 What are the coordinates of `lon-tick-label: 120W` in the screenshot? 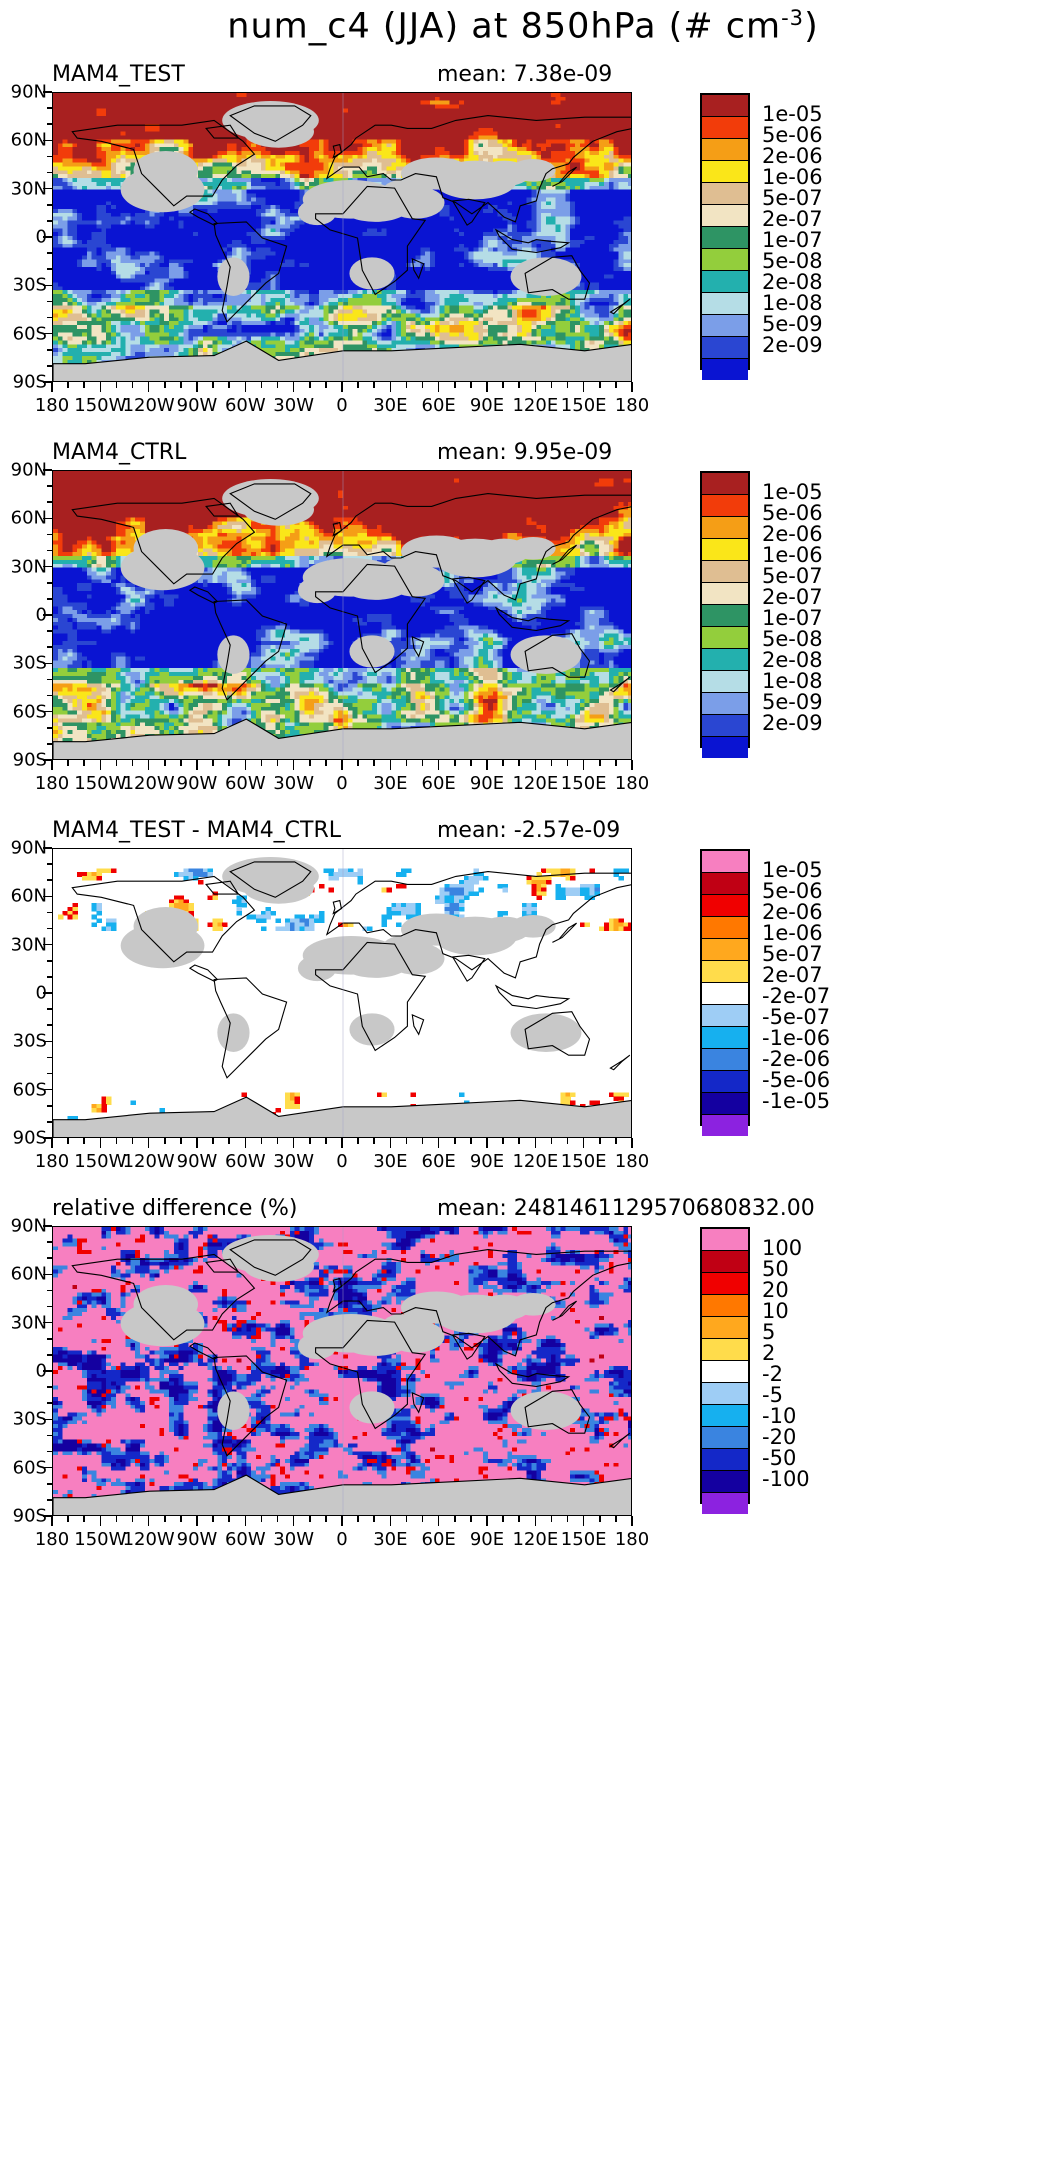 It's located at (149, 1161).